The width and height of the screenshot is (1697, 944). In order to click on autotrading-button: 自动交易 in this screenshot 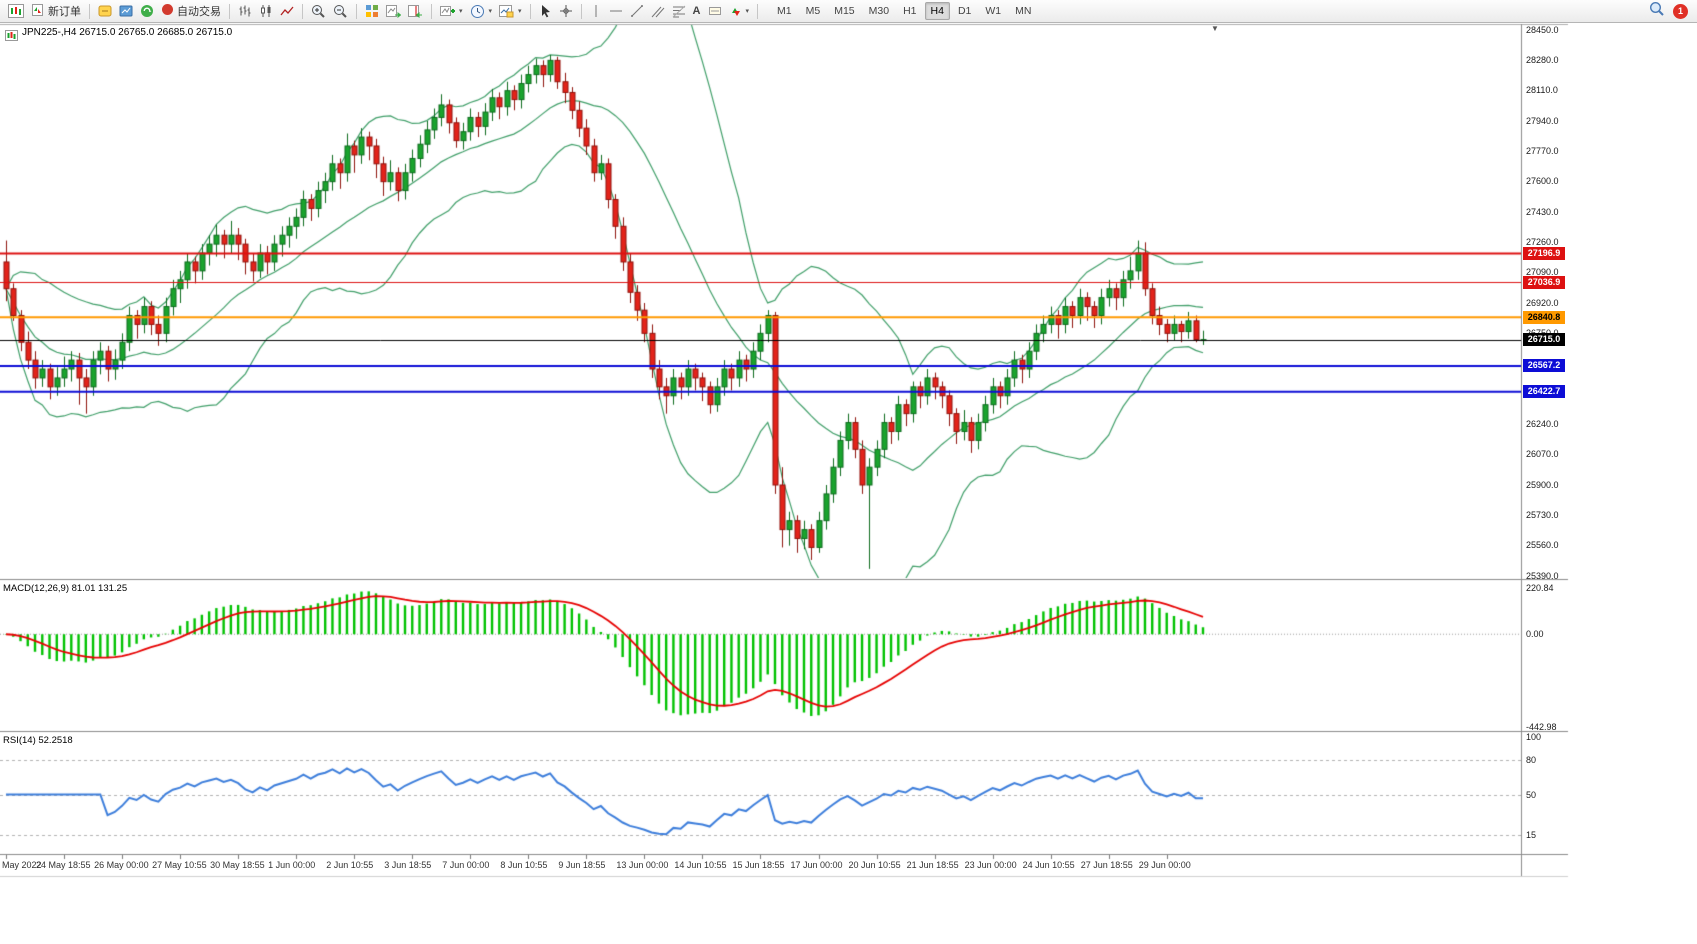, I will do `click(191, 11)`.